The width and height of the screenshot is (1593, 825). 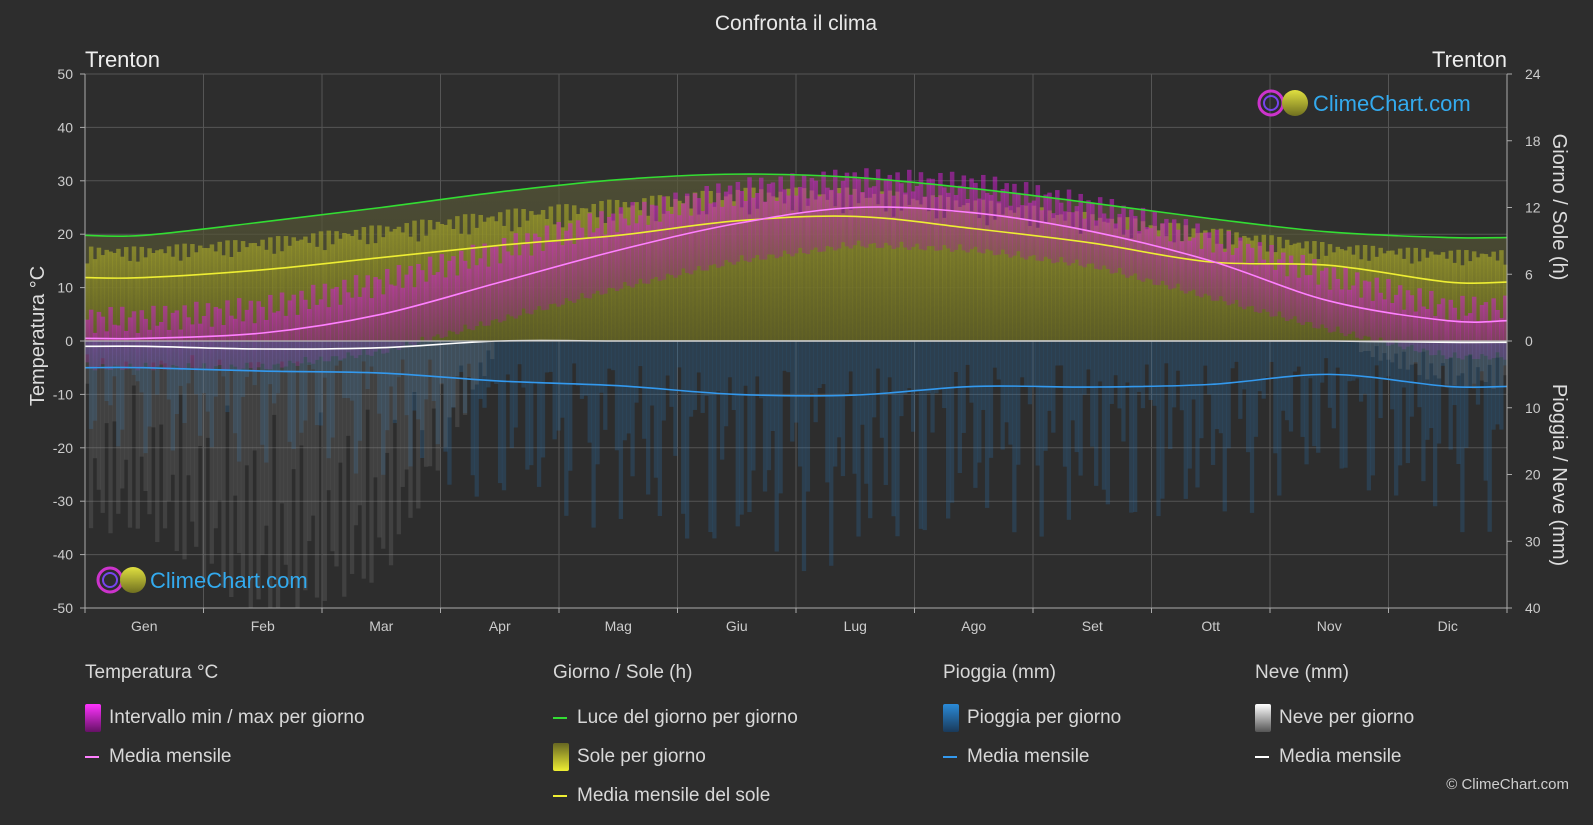 I want to click on snow-mean-swatch, so click(x=1262, y=756).